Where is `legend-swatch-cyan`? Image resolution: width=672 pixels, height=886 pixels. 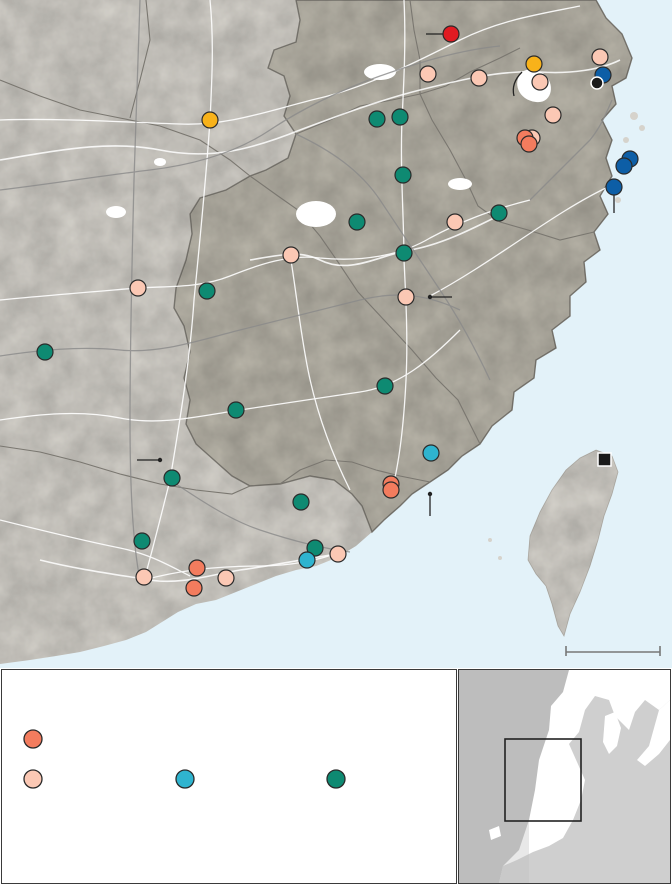 legend-swatch-cyan is located at coordinates (185, 779).